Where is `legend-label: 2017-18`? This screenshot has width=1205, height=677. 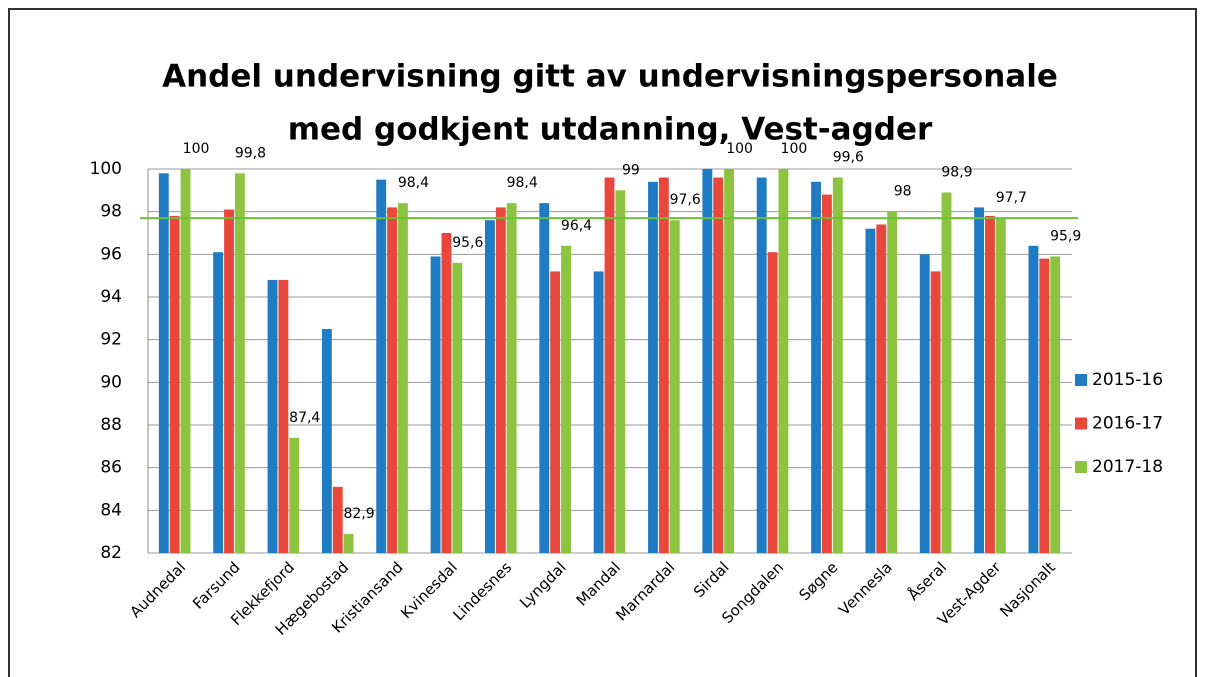 legend-label: 2017-18 is located at coordinates (1127, 467).